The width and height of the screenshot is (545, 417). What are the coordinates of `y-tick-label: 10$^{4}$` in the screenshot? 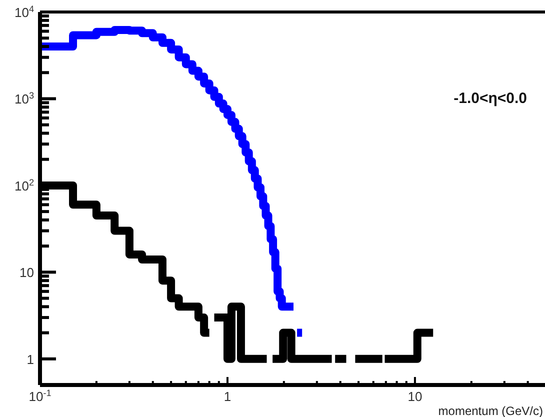 It's located at (24, 12).